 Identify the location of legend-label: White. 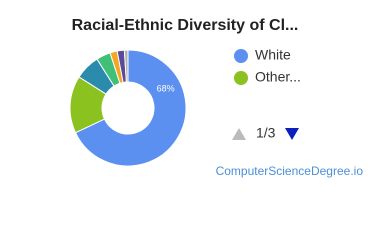
(273, 55).